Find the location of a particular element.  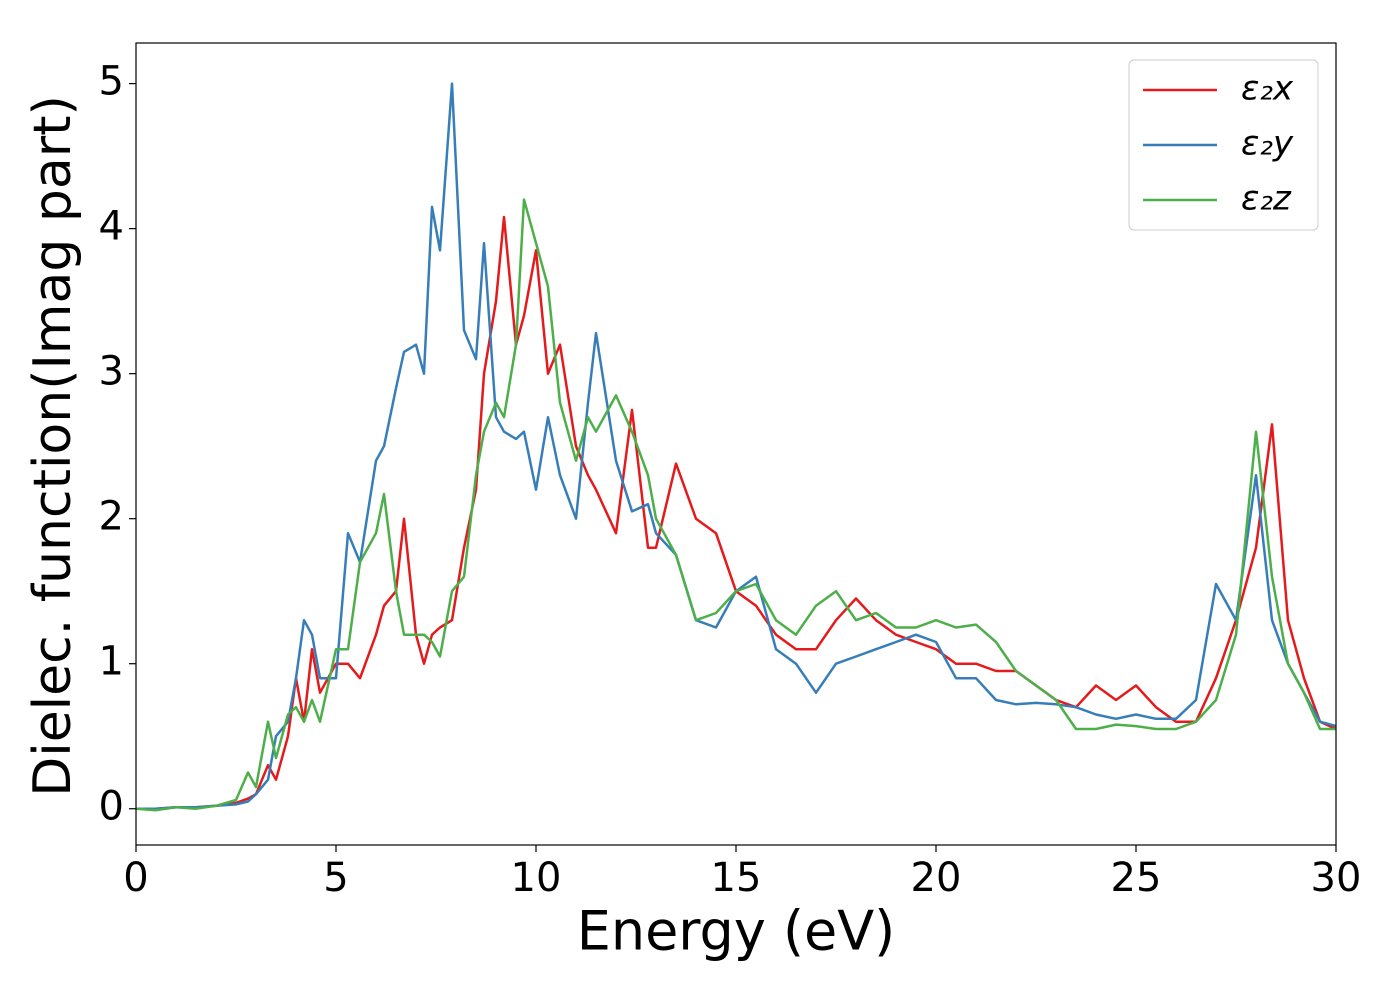

y-tick-label: 2 is located at coordinates (111, 517).